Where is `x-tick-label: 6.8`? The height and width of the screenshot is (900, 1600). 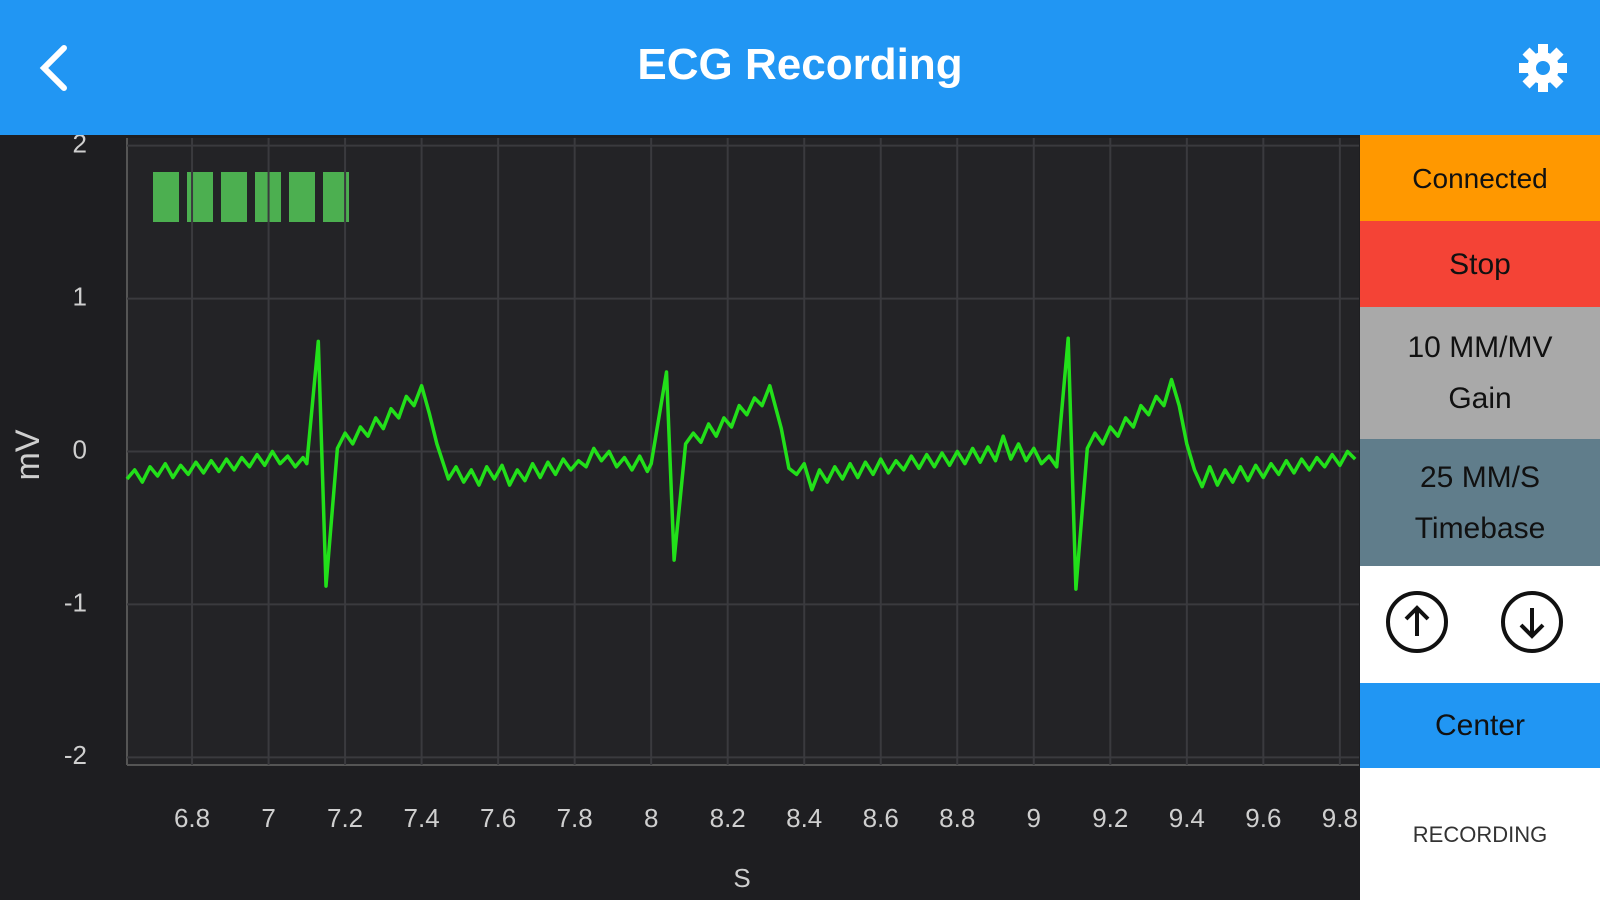 x-tick-label: 6.8 is located at coordinates (192, 818).